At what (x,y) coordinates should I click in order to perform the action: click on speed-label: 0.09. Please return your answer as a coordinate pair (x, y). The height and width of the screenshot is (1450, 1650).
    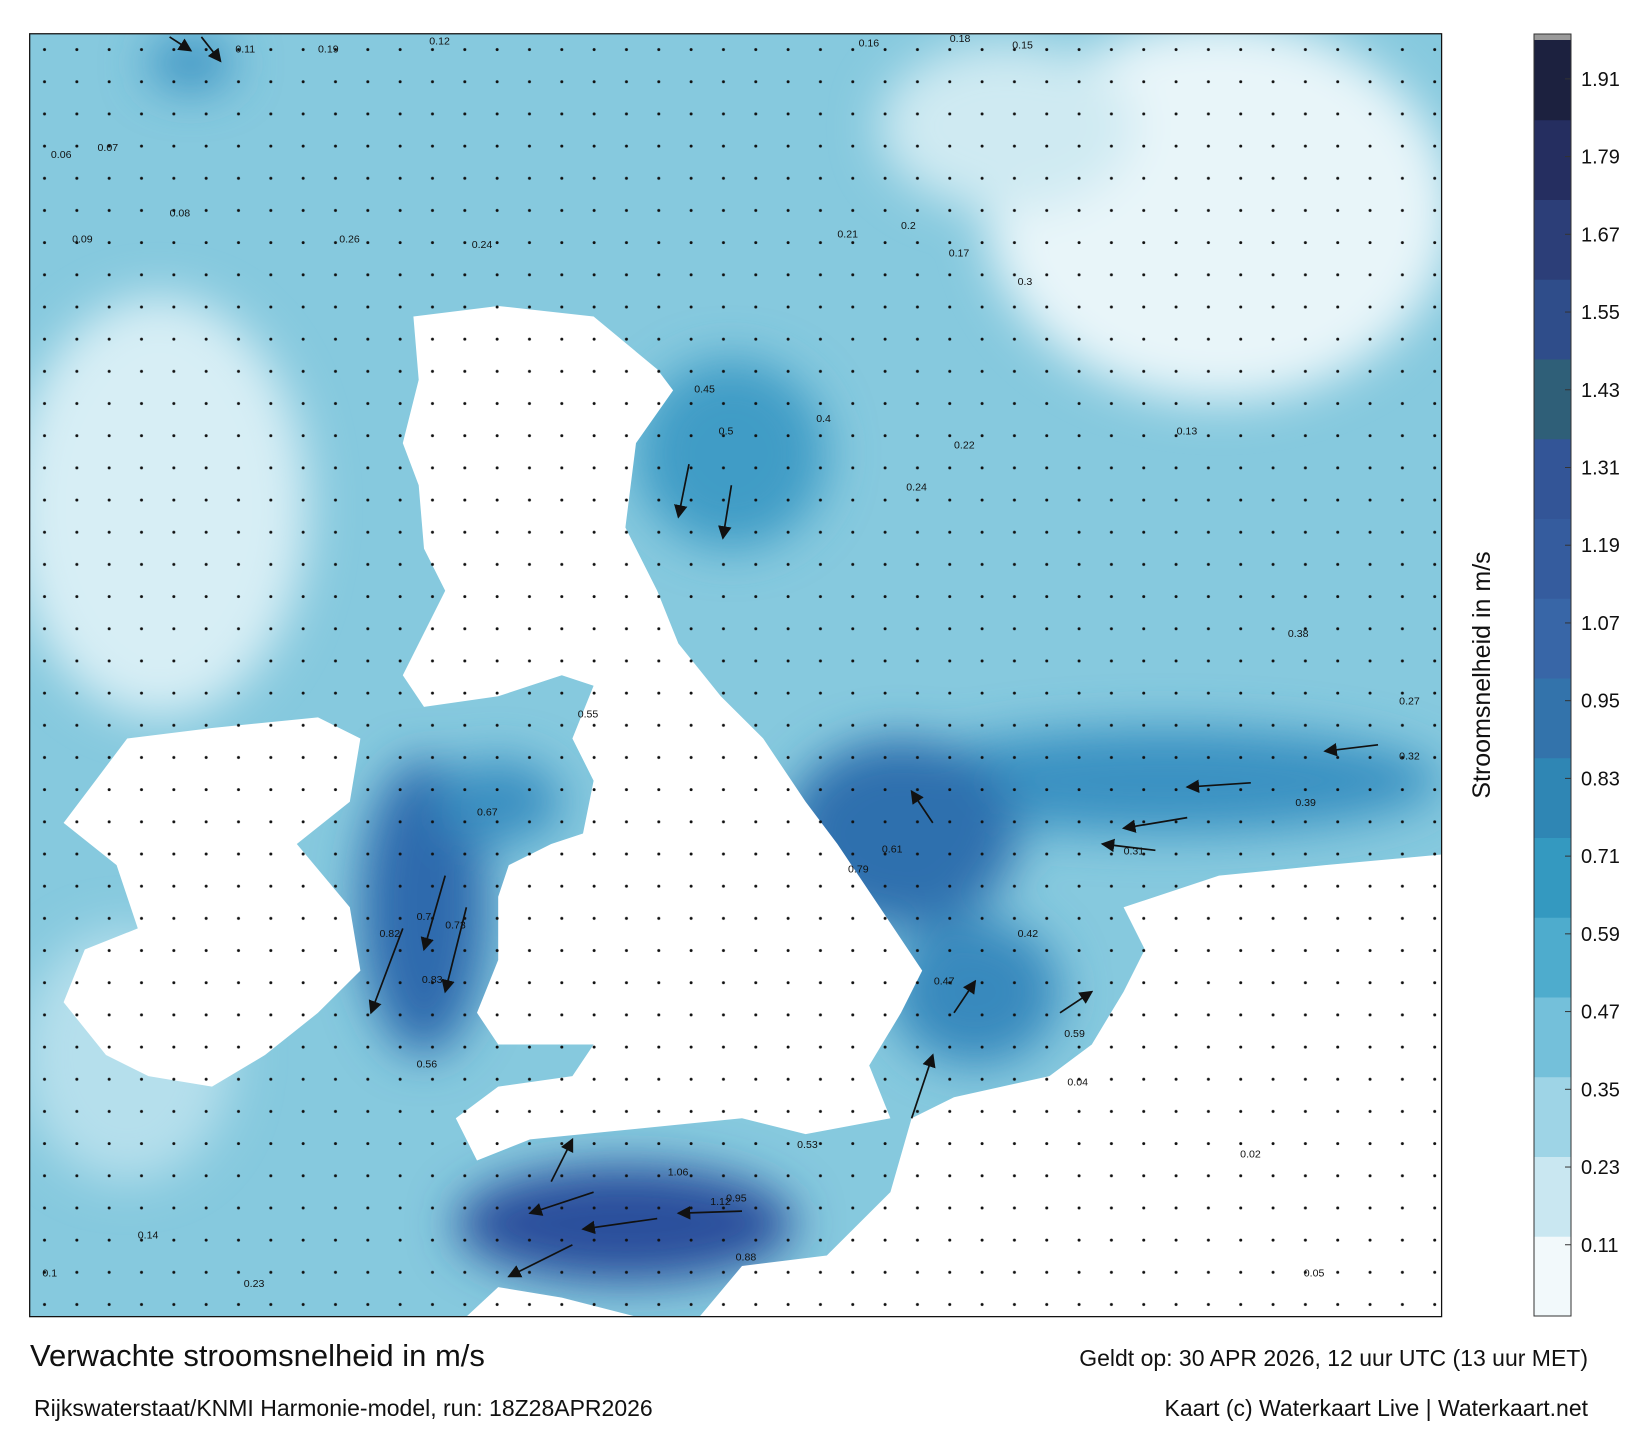
    Looking at the image, I should click on (82, 240).